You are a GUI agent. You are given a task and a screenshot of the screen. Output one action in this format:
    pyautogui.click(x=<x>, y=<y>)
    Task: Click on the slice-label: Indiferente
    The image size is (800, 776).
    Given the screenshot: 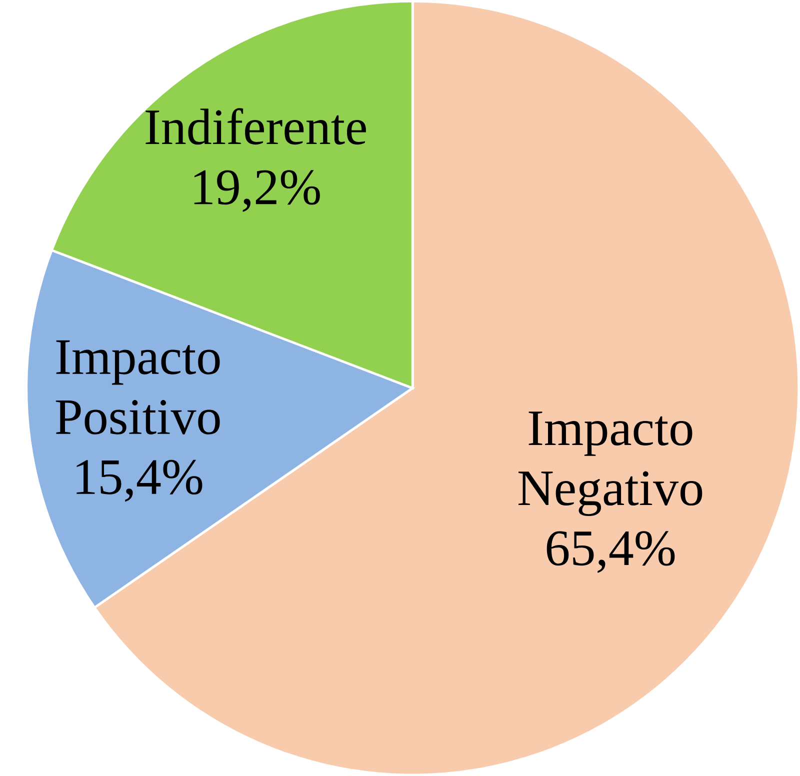 What is the action you would take?
    pyautogui.click(x=256, y=126)
    